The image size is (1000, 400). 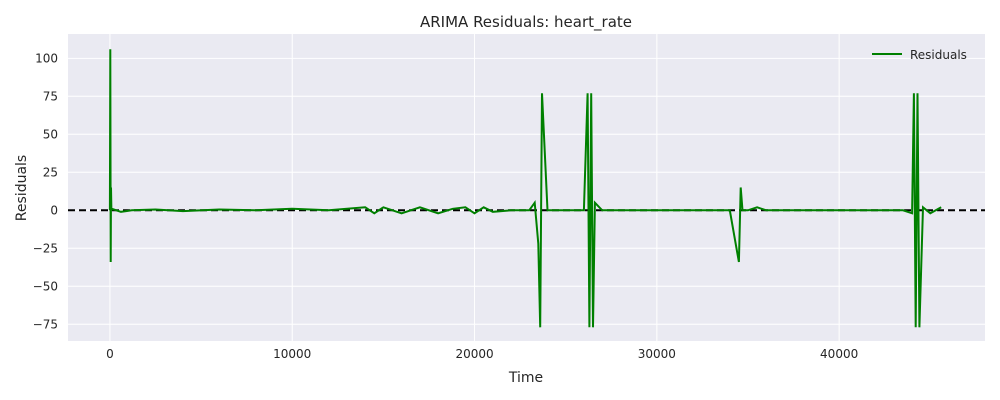 I want to click on x-tick-label: 40000, so click(x=839, y=354).